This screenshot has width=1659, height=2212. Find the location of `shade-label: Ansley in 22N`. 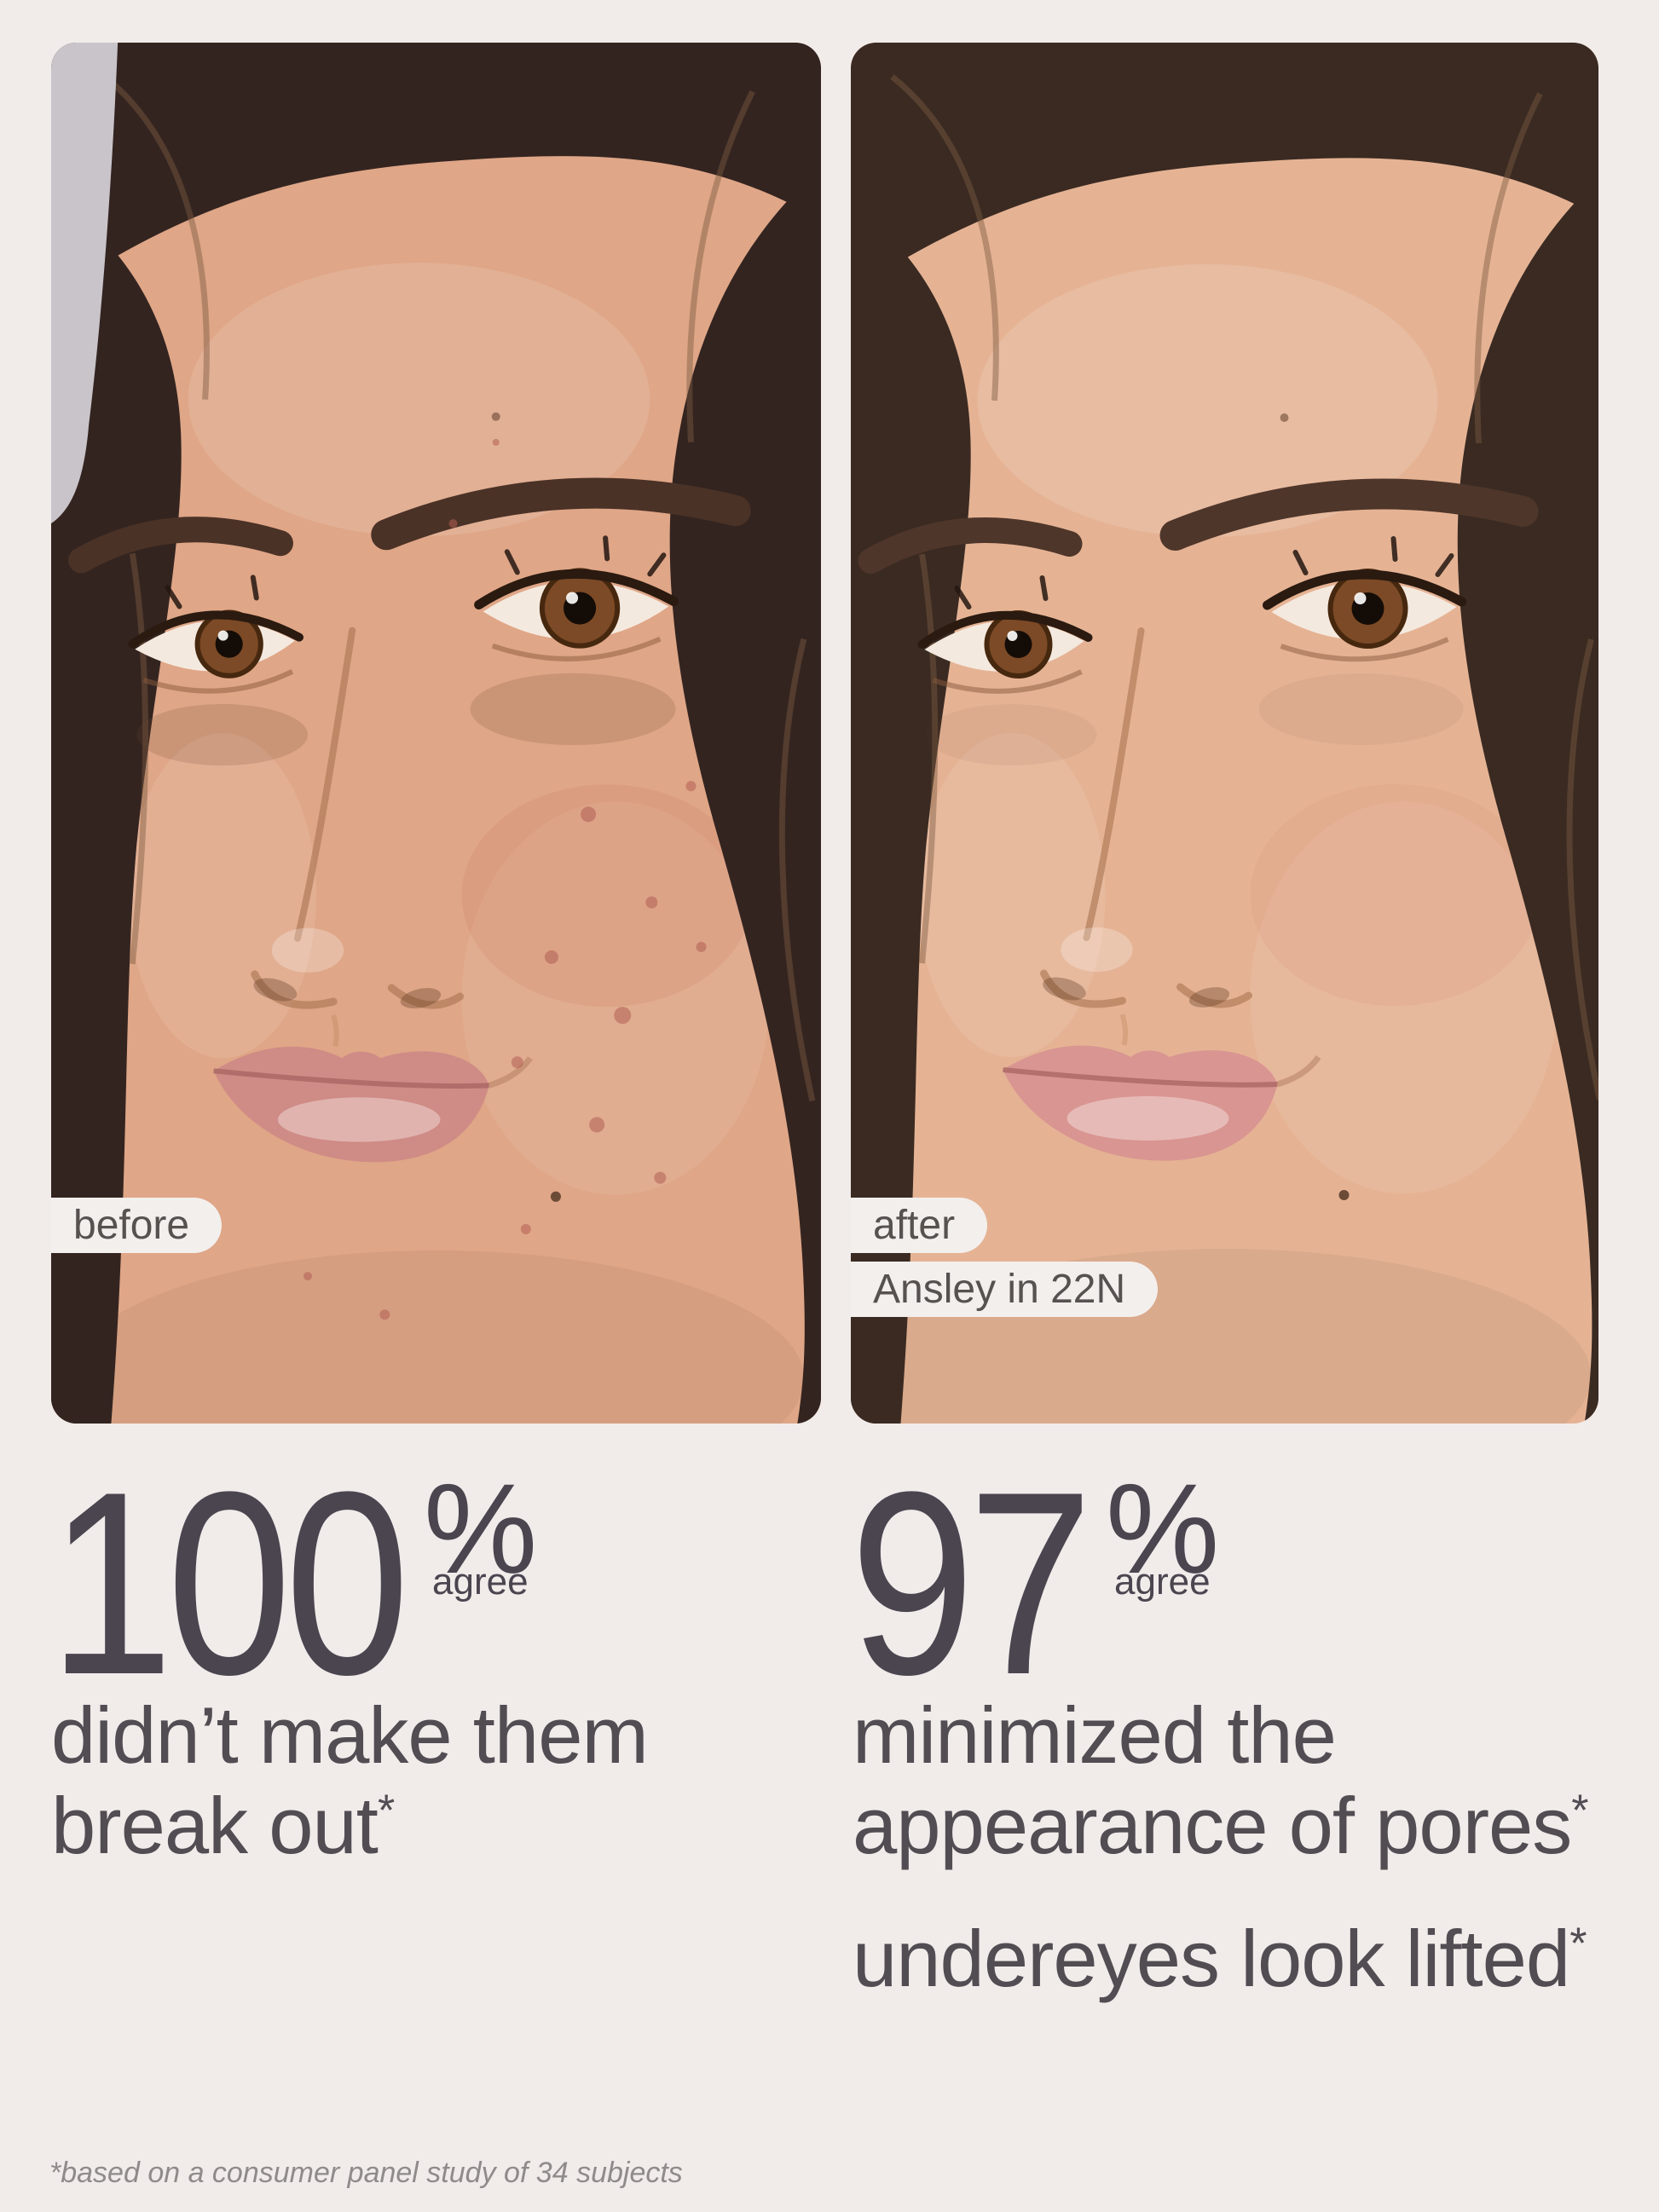

shade-label: Ansley in 22N is located at coordinates (999, 1289).